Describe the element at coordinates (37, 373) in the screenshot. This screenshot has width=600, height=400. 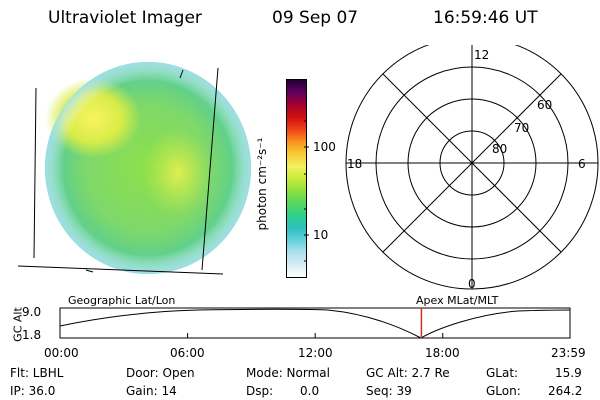
I see `filter-info: Flt: LBHL` at that location.